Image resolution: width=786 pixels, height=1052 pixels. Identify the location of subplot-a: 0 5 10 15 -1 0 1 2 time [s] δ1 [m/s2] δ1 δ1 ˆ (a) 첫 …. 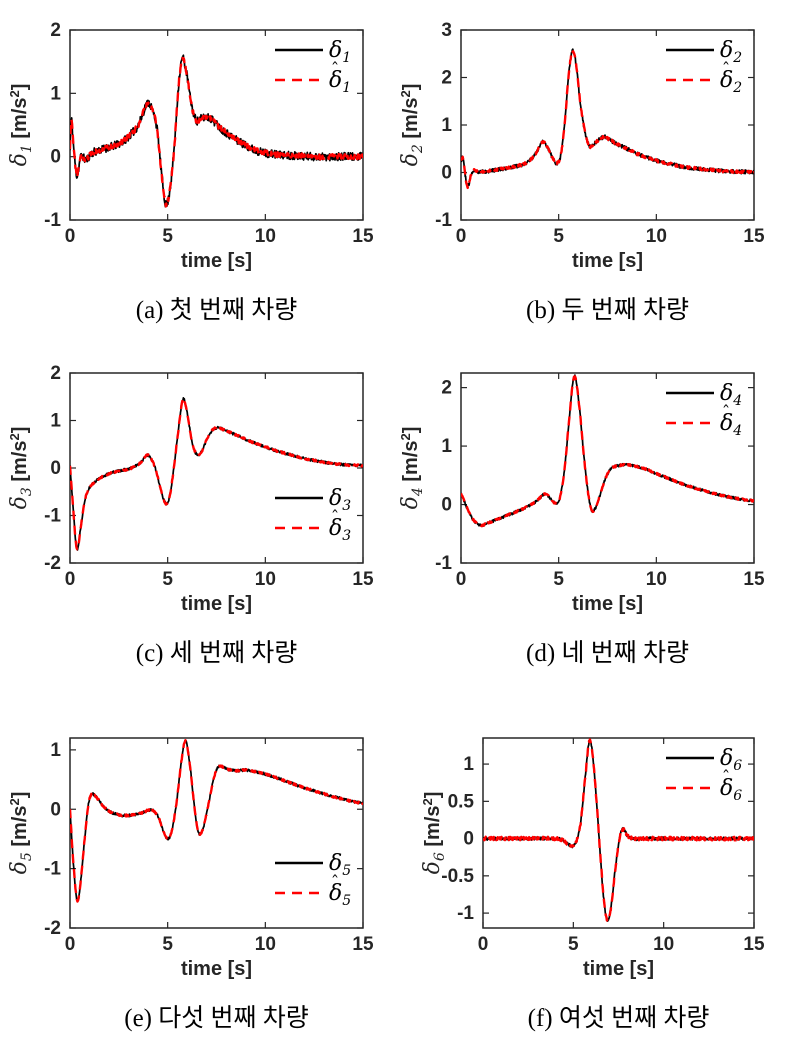
(192, 172).